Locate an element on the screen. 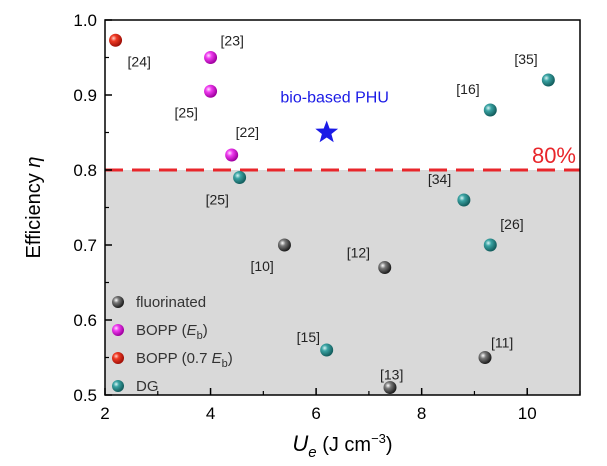  y-tick-label: 0.9 is located at coordinates (85, 95).